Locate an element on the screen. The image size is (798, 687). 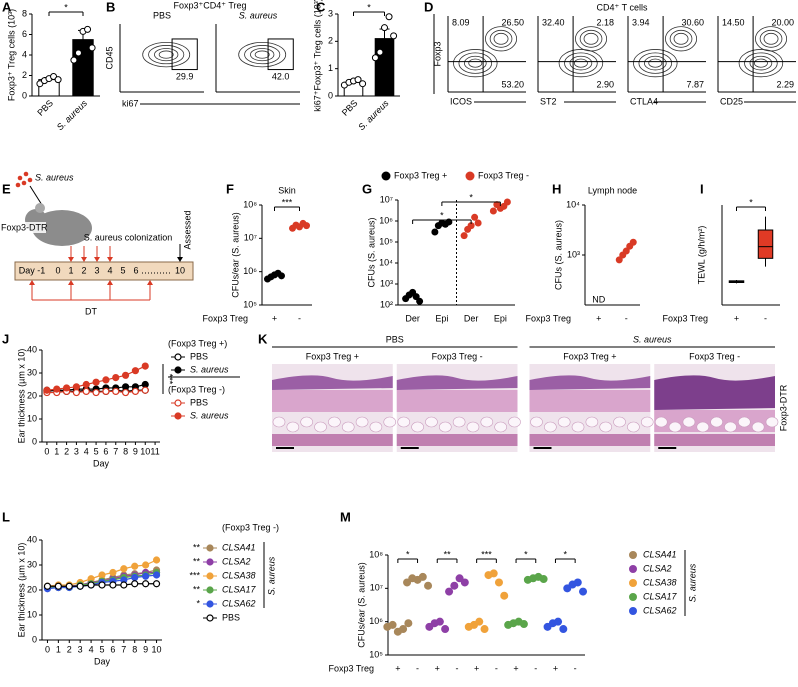
y-axis-label: CFUs/ear (S. aureus) is located at coordinates (235, 255).